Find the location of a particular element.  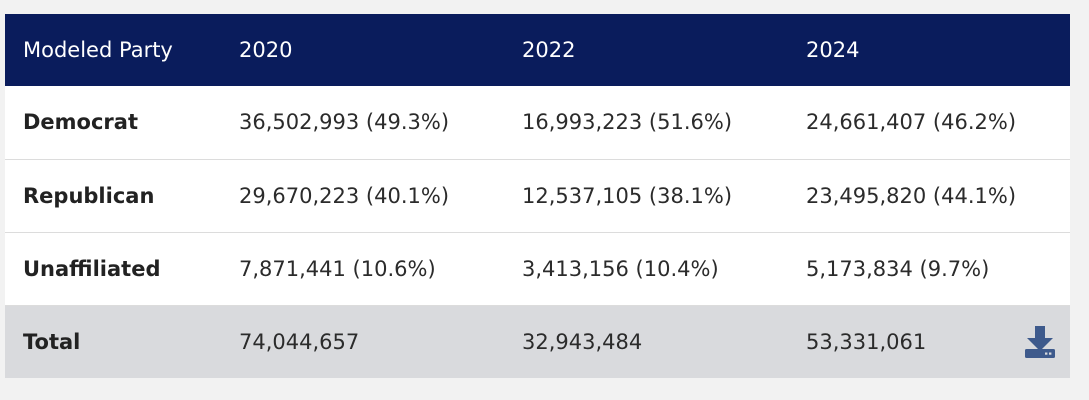

total-2024: 53,331,061 is located at coordinates (866, 341).